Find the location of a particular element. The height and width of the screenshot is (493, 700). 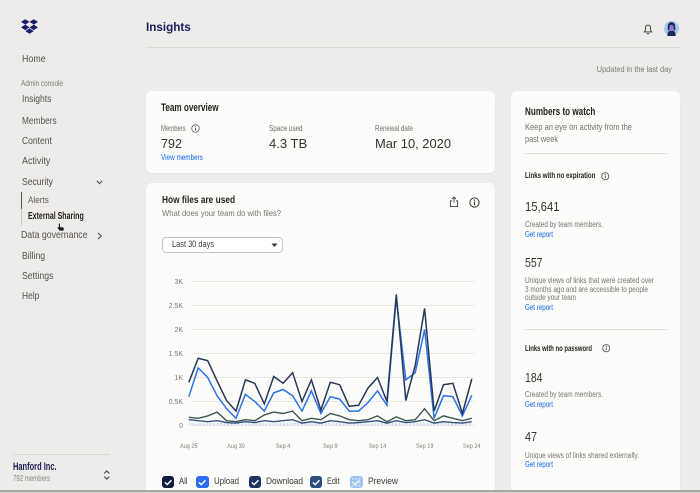

svg-text: Sep 24 is located at coordinates (472, 446).